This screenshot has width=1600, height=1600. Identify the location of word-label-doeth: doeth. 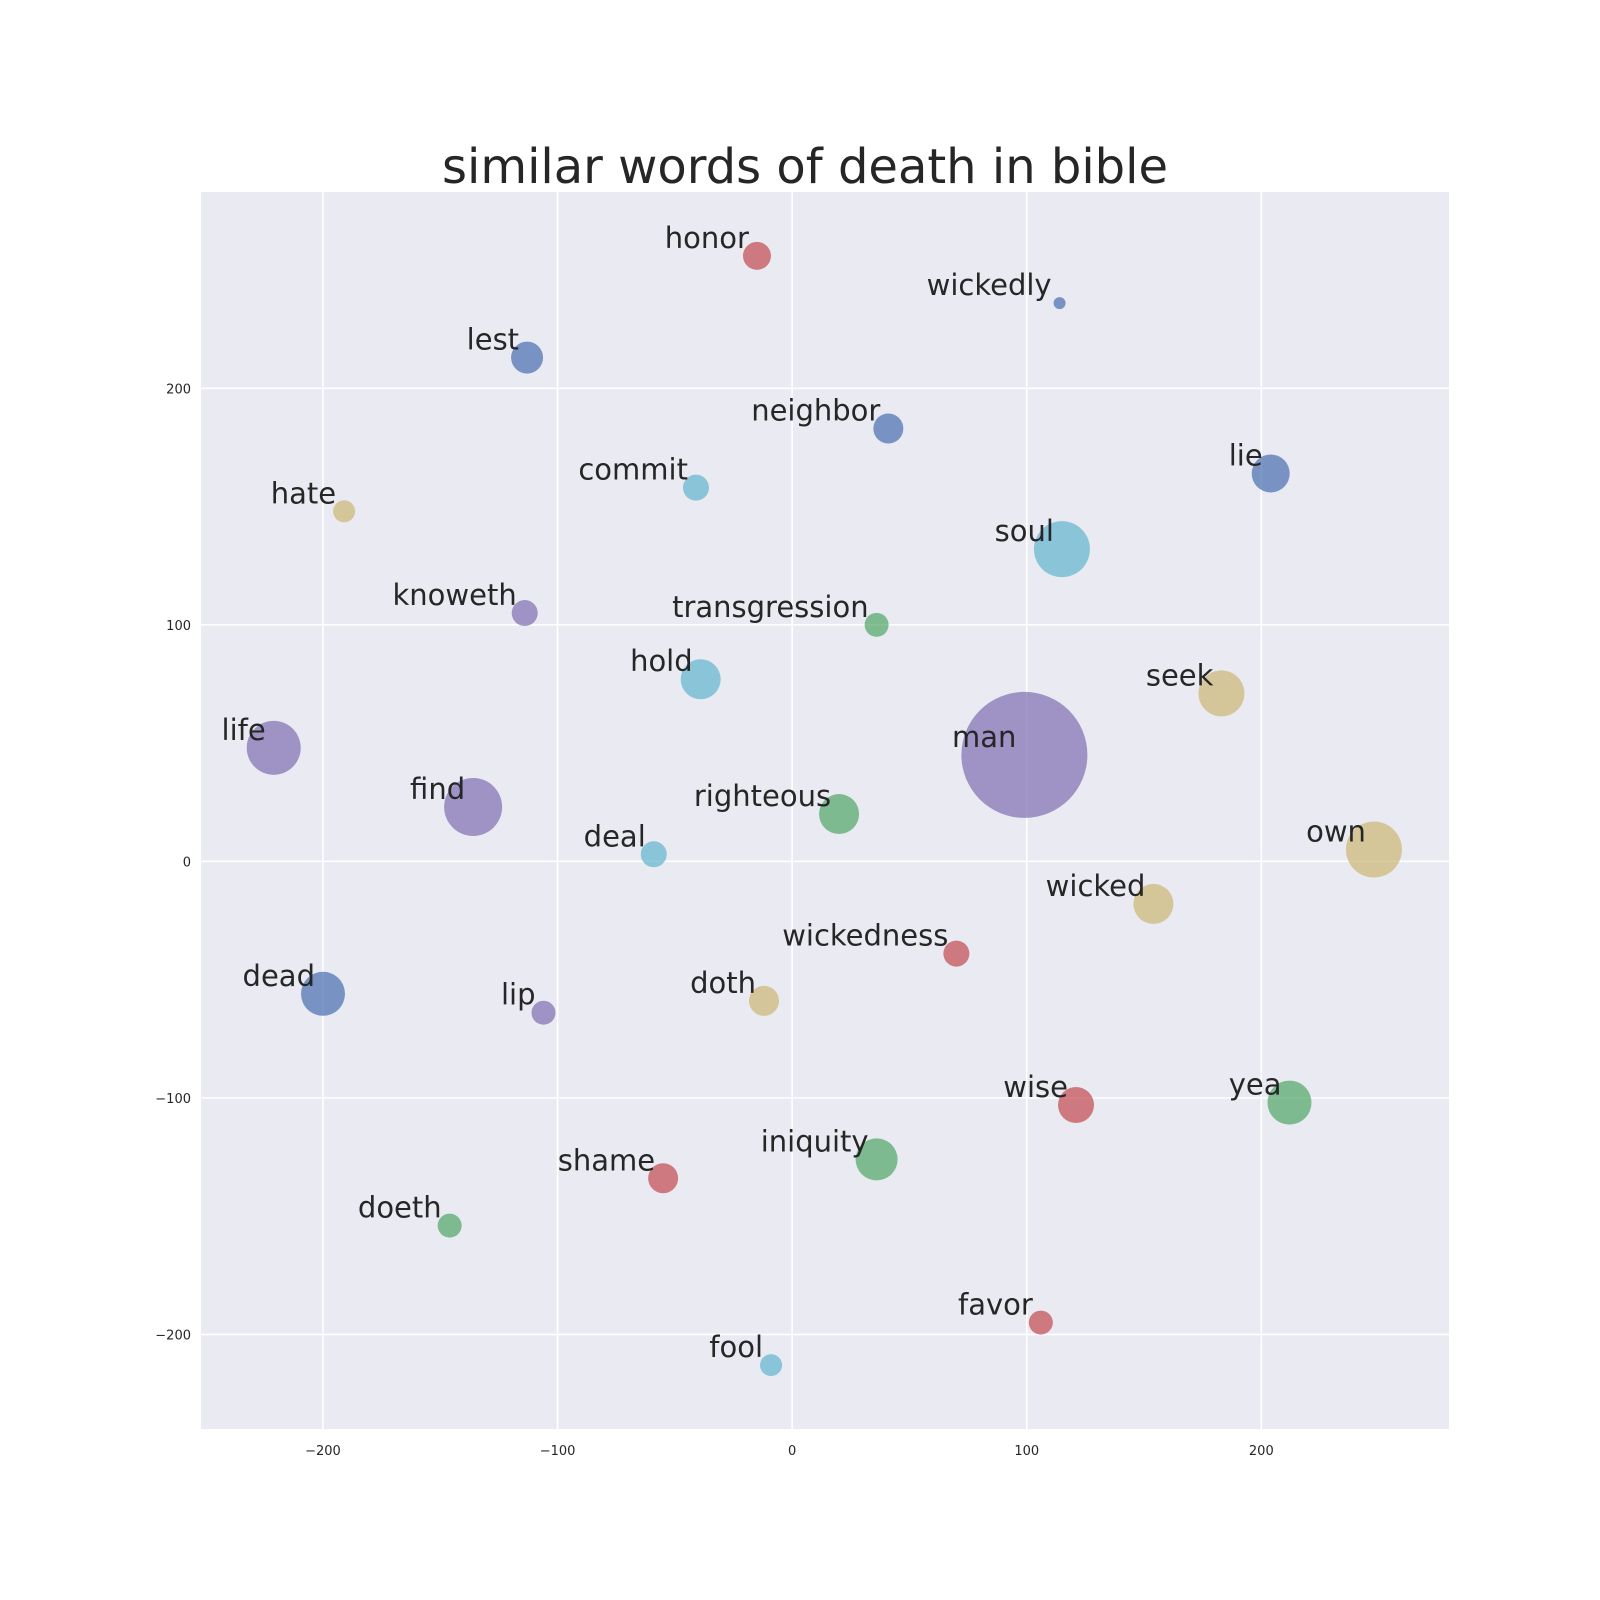
(400, 1208).